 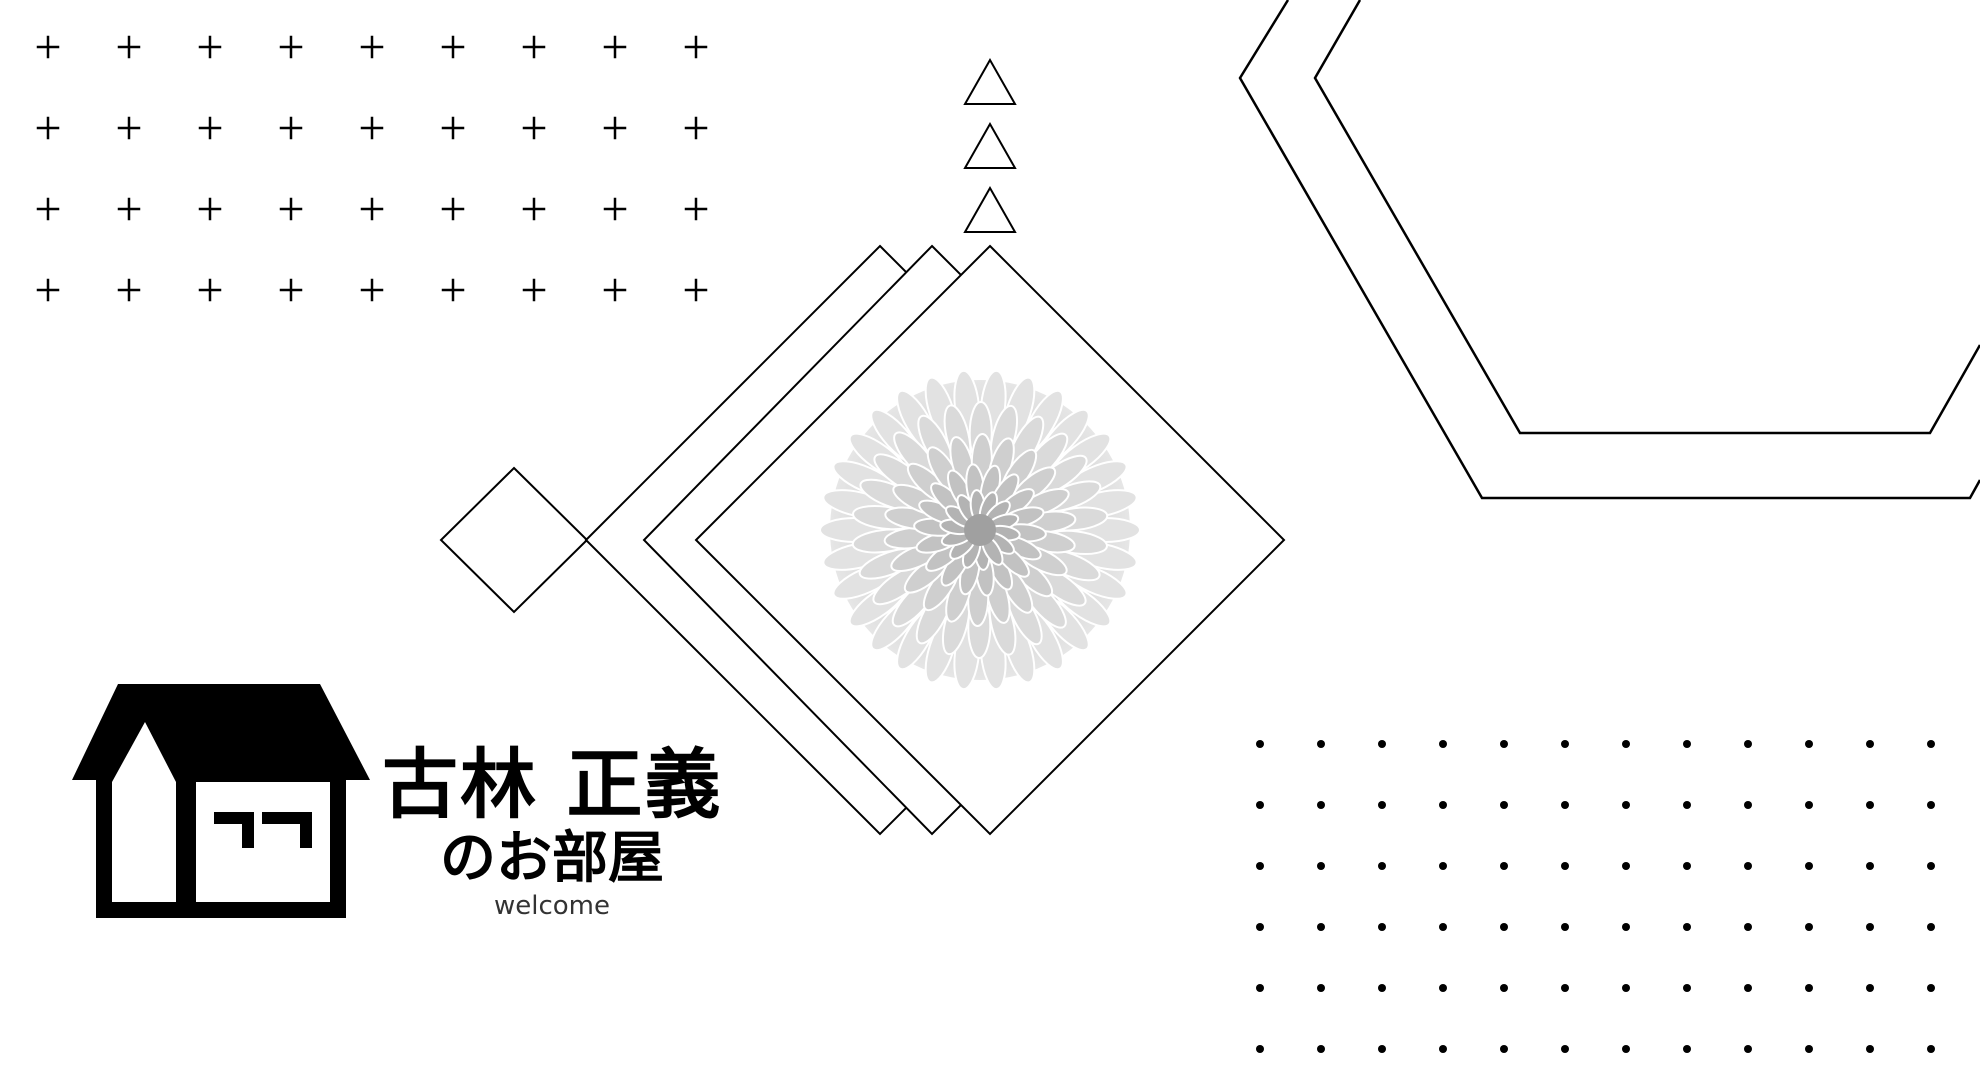 I want to click on house-icon, so click(x=221, y=801).